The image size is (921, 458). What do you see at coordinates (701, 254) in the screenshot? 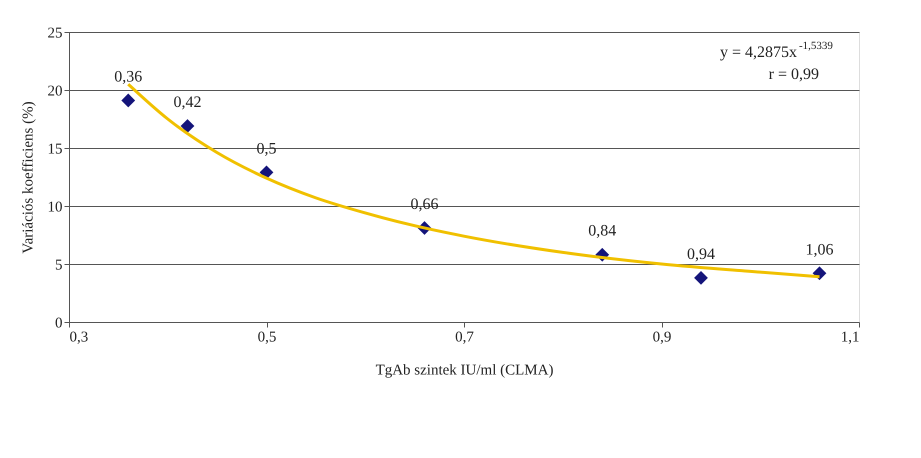
I see `annotation: 0,94` at bounding box center [701, 254].